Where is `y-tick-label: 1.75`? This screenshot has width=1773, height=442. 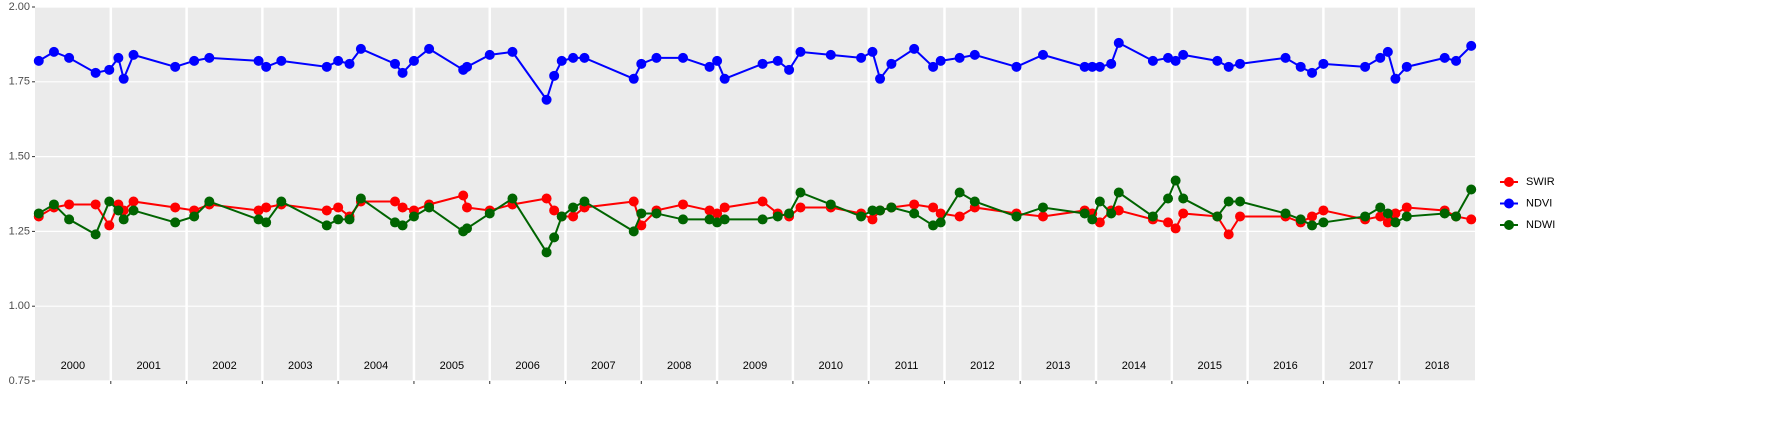
y-tick-label: 1.75 is located at coordinates (19, 82).